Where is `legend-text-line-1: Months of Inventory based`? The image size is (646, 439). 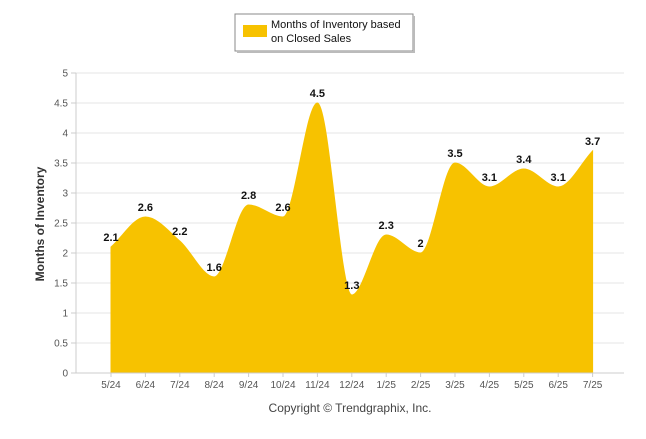 legend-text-line-1: Months of Inventory based is located at coordinates (336, 25).